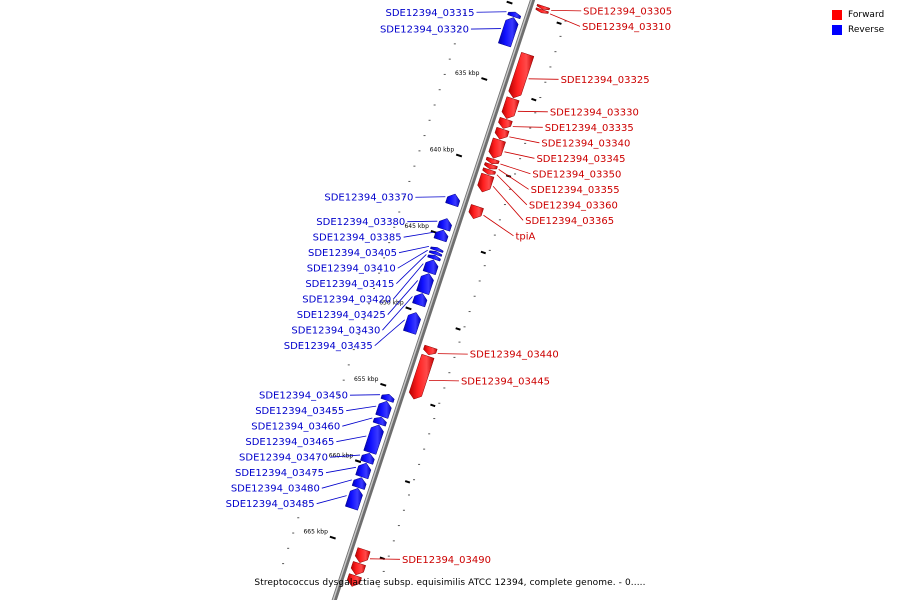 The height and width of the screenshot is (604, 900). Describe the element at coordinates (341, 315) in the screenshot. I see `gene-label-sde12394-03425: SDE12394_03425` at that location.